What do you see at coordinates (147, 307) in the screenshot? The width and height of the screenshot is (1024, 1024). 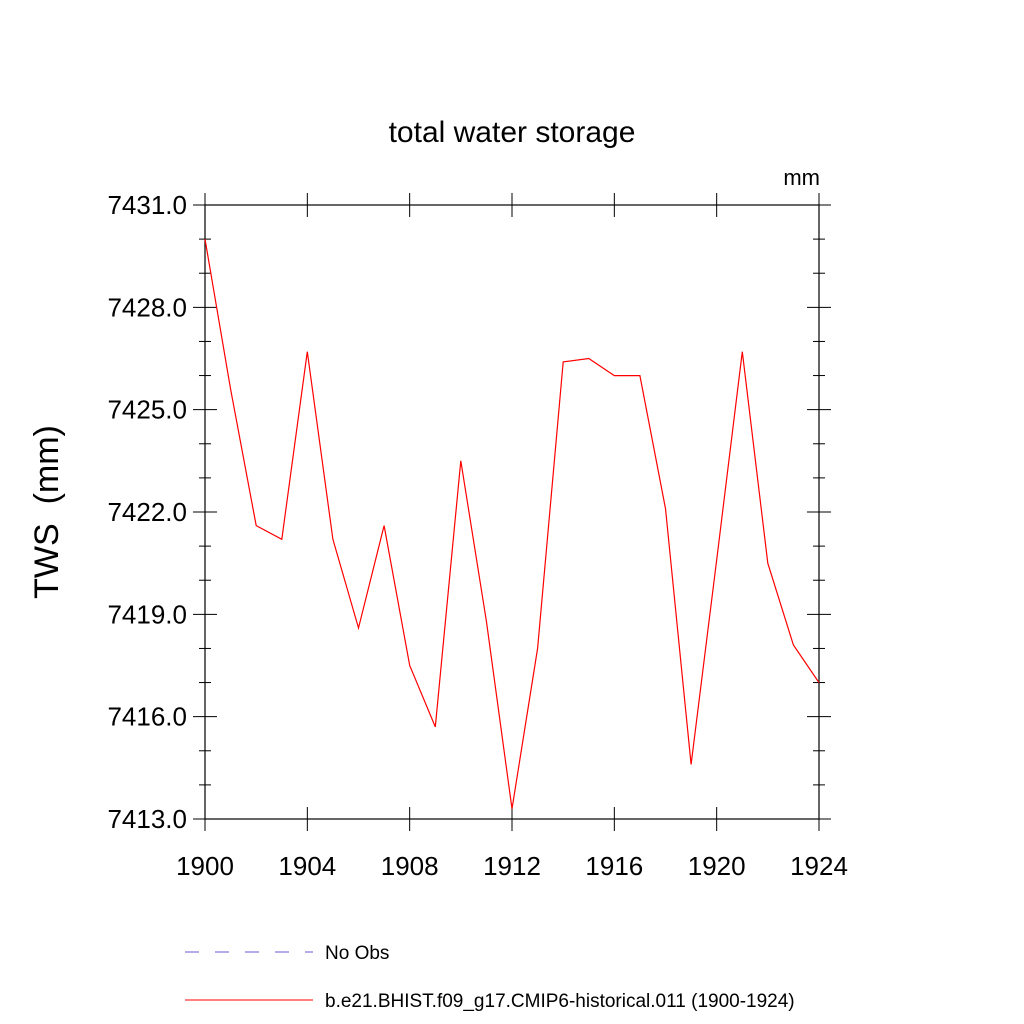 I see `y-tick-label: 7428.0` at bounding box center [147, 307].